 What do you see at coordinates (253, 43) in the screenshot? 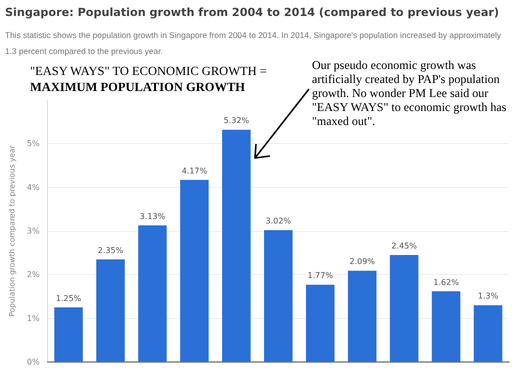
I see `chart-subtitle: This statistic shows the population growth in Singapore from 2004 to 2014. In 2014, Singapore's population increased by approximately 1.3 percent compared to the previous year.` at bounding box center [253, 43].